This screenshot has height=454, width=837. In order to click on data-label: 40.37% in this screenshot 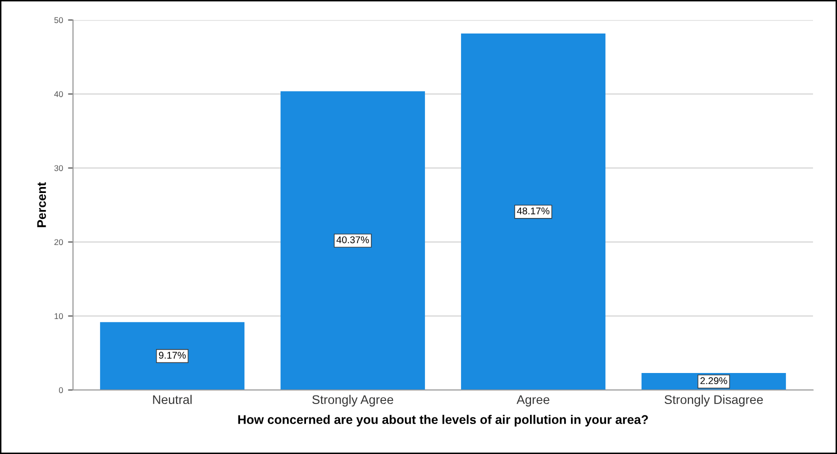, I will do `click(352, 240)`.